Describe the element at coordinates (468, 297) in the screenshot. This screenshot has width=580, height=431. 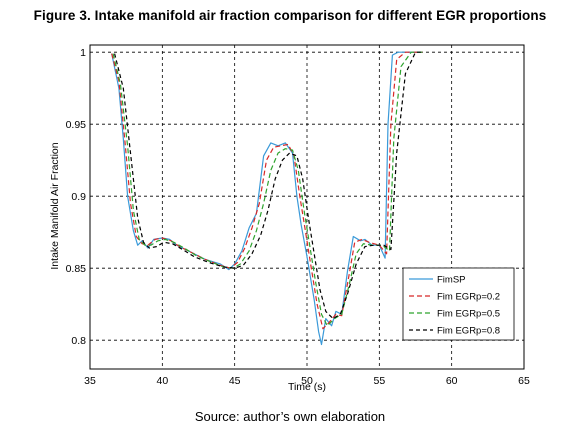
I see `legend-label: Fim EGRp=0.2` at that location.